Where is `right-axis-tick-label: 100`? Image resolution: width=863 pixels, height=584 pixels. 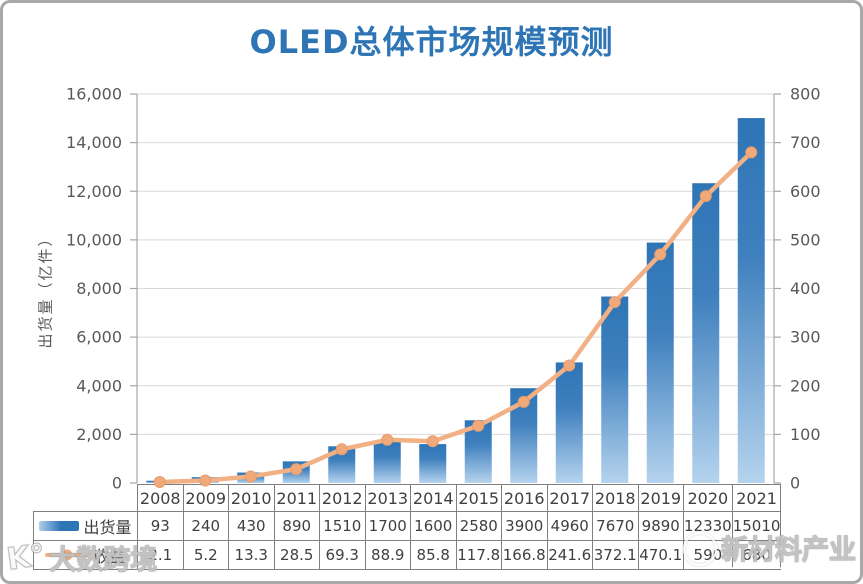
right-axis-tick-label: 100 is located at coordinates (805, 434).